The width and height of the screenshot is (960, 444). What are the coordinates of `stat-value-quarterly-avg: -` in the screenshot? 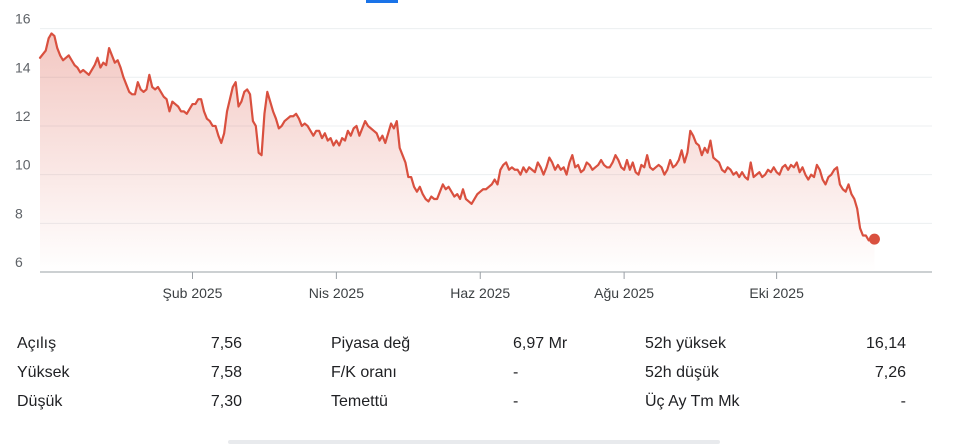 It's located at (903, 401).